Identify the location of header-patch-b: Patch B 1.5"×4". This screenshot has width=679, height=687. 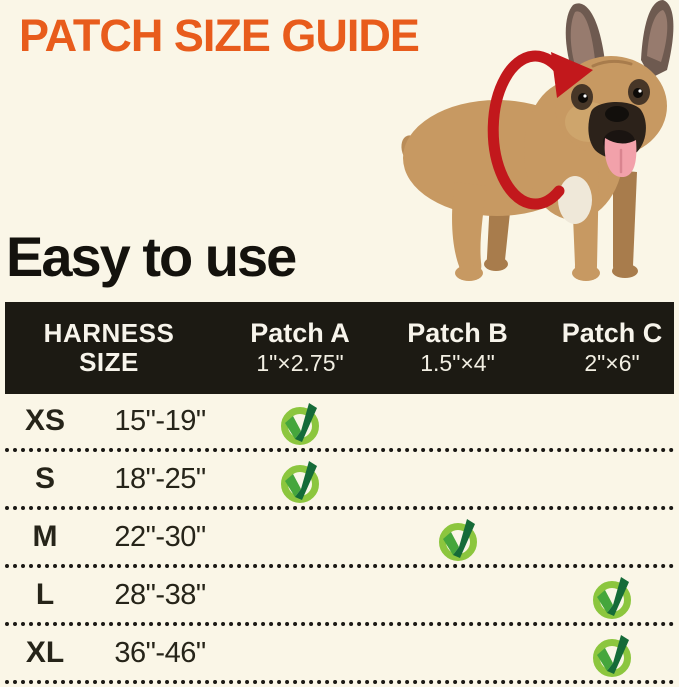
(457, 347).